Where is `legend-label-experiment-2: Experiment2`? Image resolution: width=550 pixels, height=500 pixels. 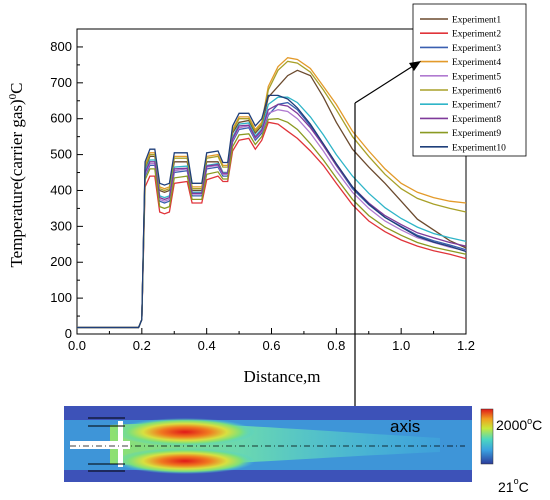 legend-label-experiment-2: Experiment2 is located at coordinates (476, 35).